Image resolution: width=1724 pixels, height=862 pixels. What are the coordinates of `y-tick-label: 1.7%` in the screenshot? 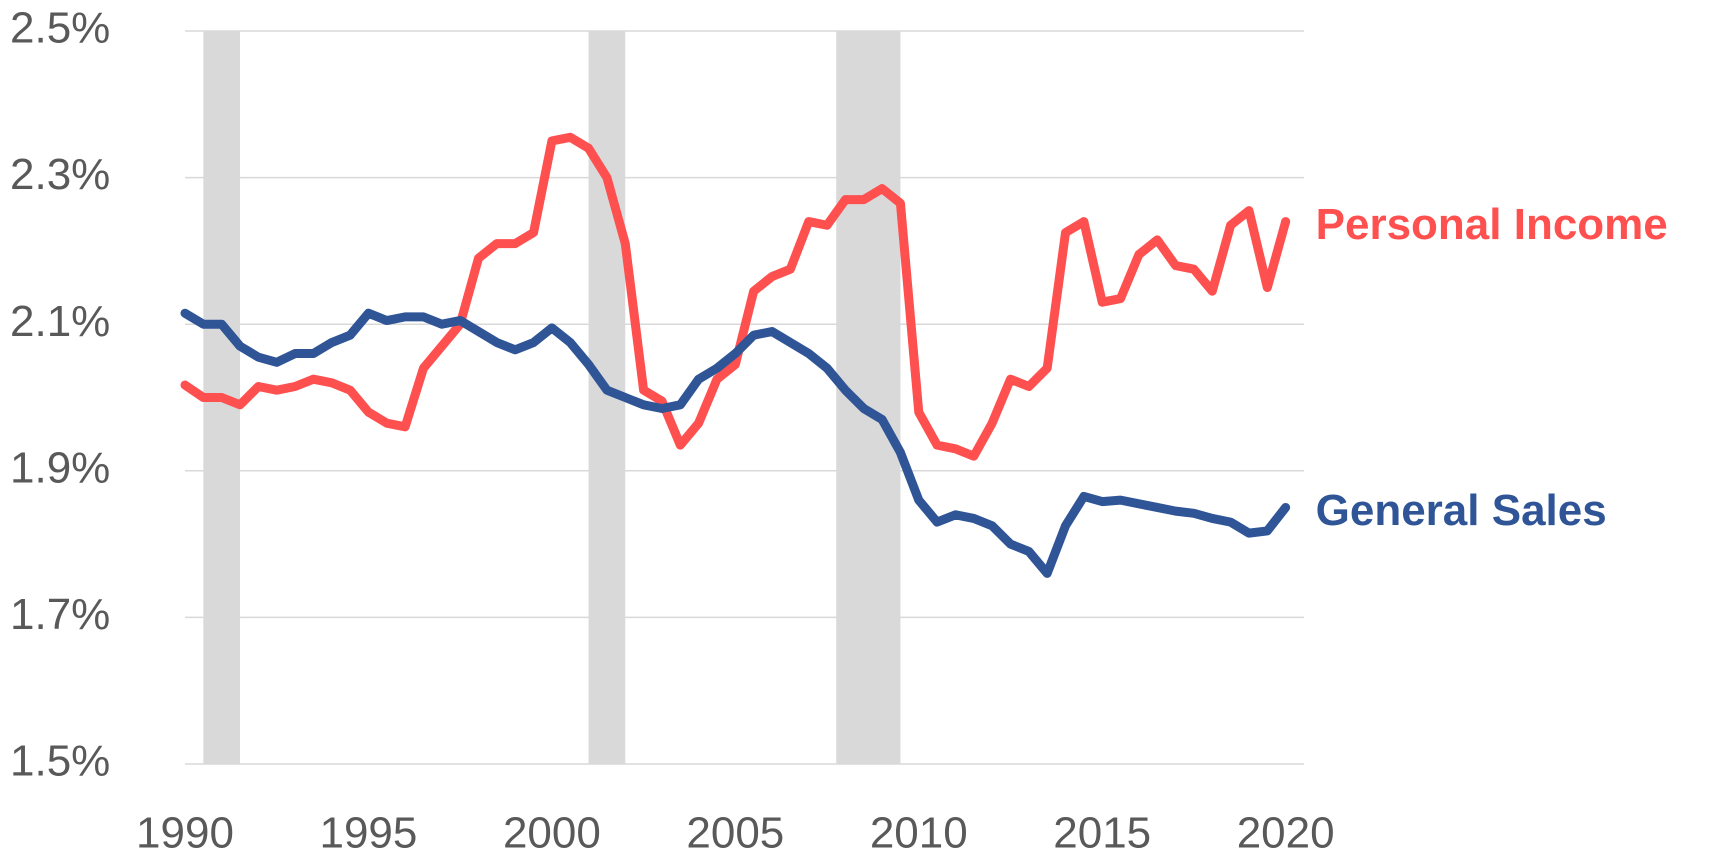 It's located at (60, 614).